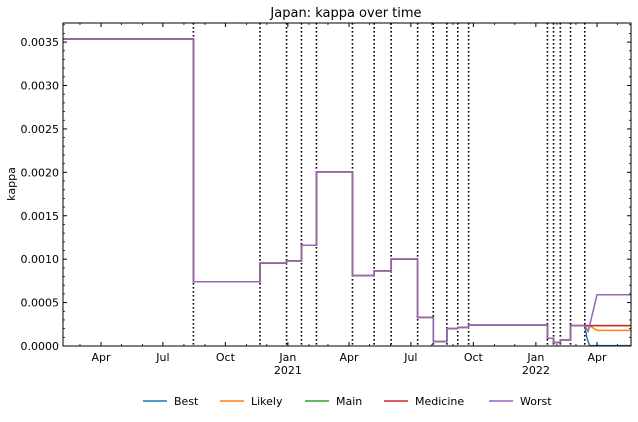 The image size is (638, 422). I want to click on legend-label-best: Best, so click(186, 401).